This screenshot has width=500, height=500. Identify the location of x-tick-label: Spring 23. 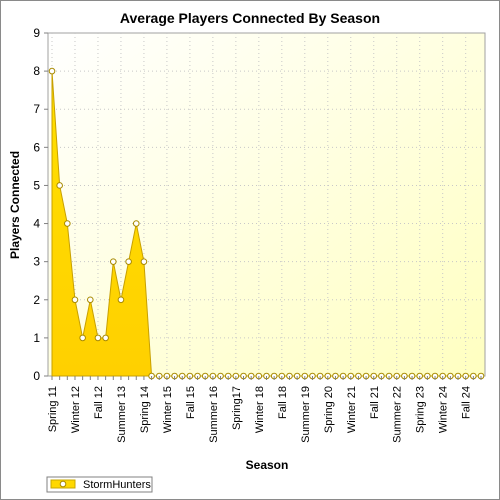
(421, 409).